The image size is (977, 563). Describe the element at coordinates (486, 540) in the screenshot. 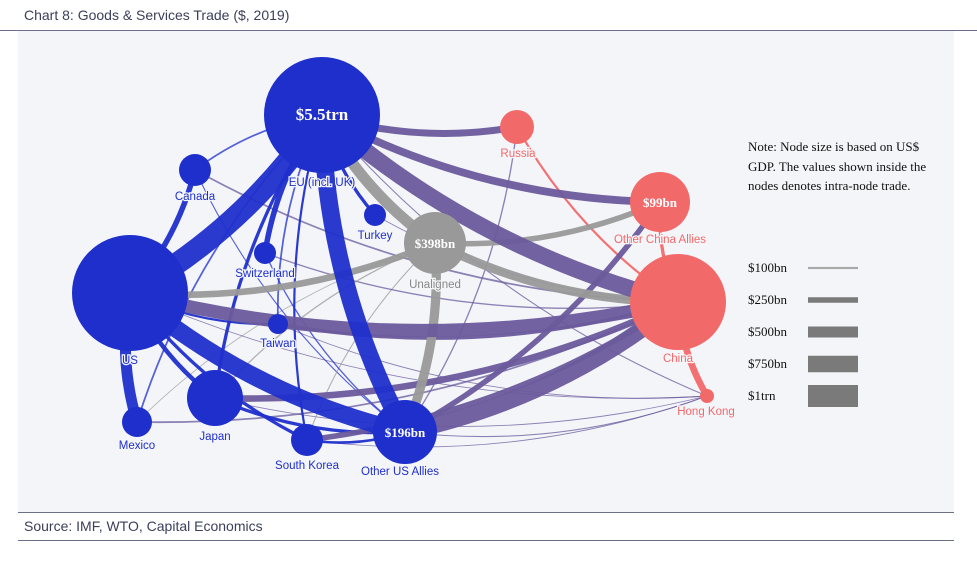

I see `footer-rule-bottom` at that location.